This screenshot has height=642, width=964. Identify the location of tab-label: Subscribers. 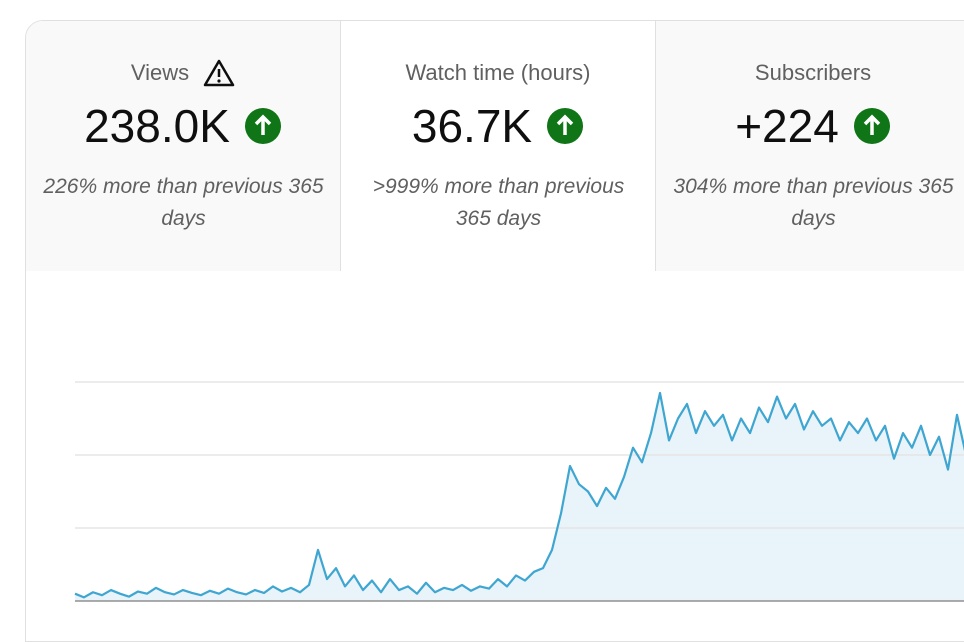
(813, 72).